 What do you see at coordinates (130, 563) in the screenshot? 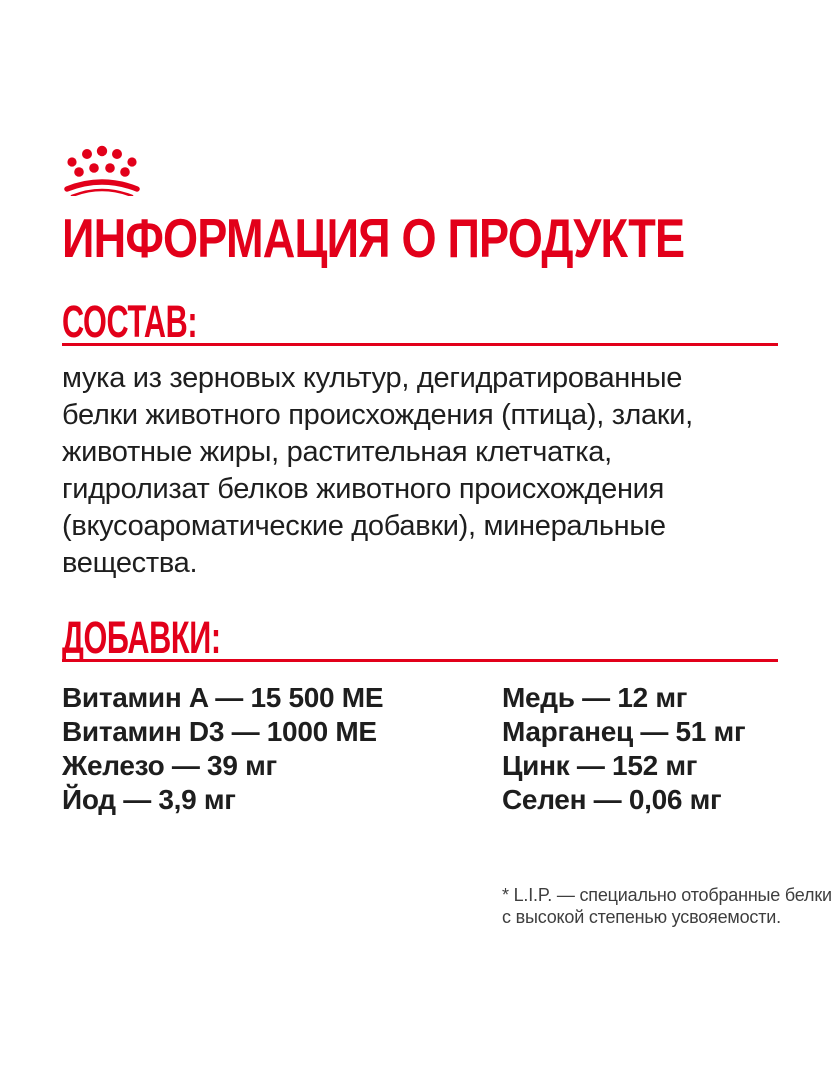
I see `composition-line: вещества.` at bounding box center [130, 563].